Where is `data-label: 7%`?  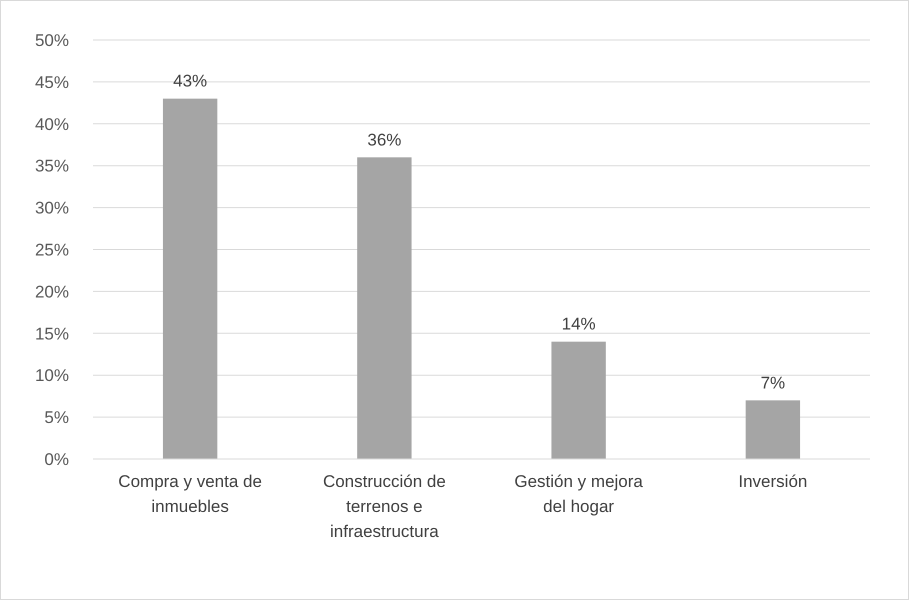 data-label: 7% is located at coordinates (773, 382).